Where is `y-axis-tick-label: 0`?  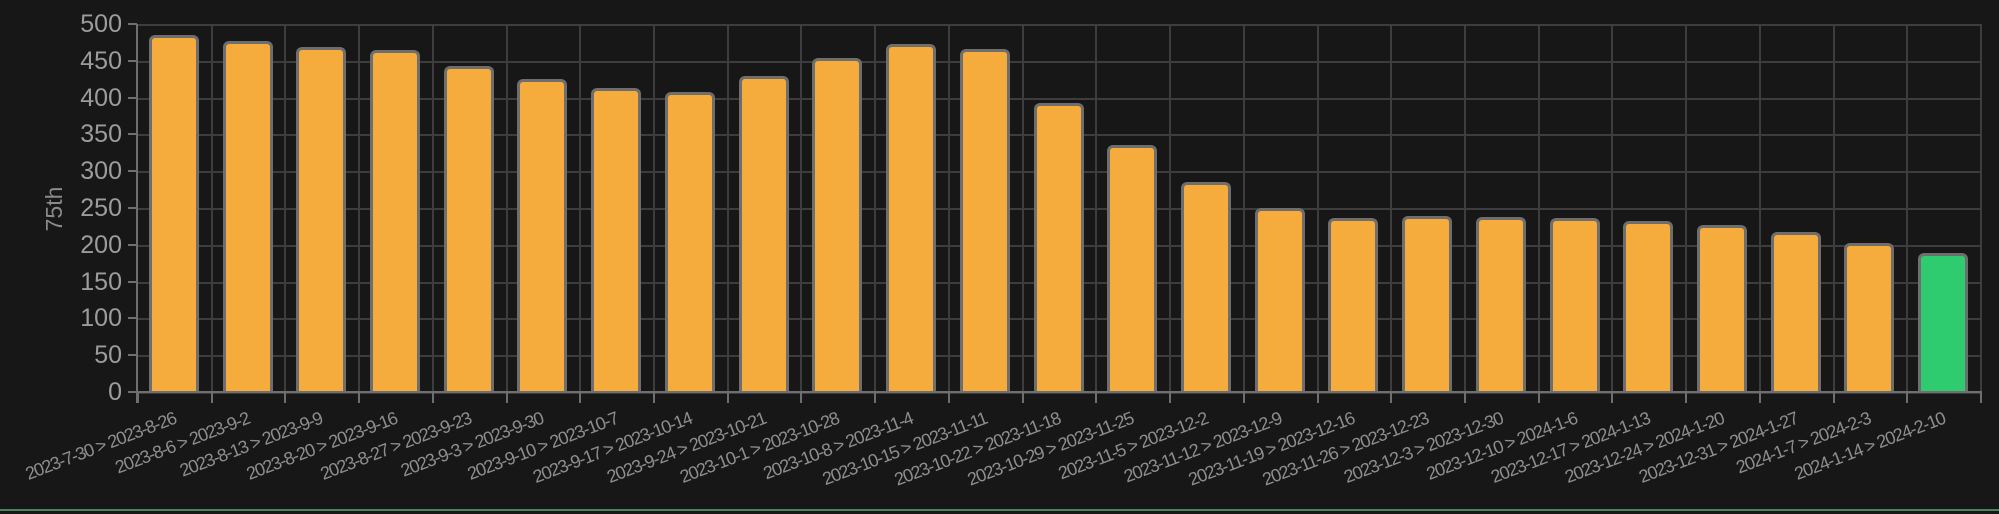 y-axis-tick-label: 0 is located at coordinates (115, 392).